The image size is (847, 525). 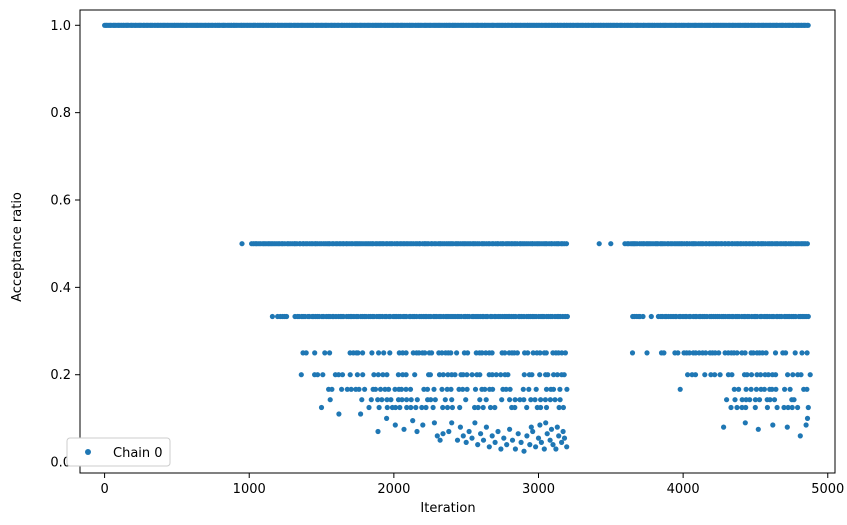 I want to click on y-tick-label: 0.0, so click(x=60, y=463).